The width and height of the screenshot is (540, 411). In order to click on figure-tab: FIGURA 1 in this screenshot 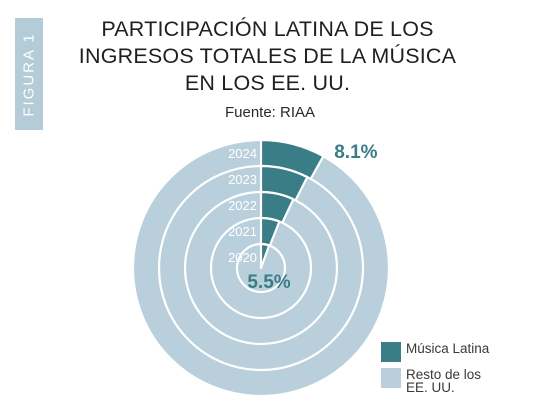, I will do `click(29, 74)`.